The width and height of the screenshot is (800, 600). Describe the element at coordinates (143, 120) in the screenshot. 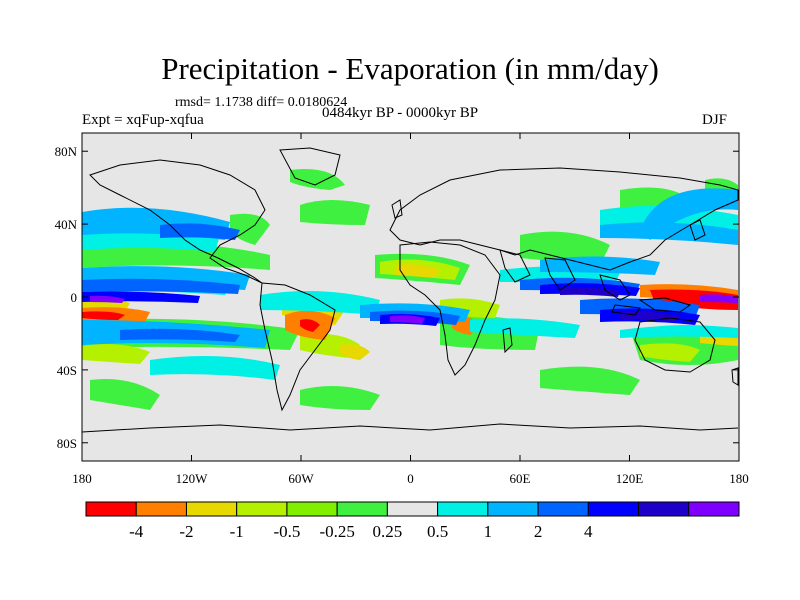

I see `experiment-label: Expt = xqFup-xqfua` at that location.